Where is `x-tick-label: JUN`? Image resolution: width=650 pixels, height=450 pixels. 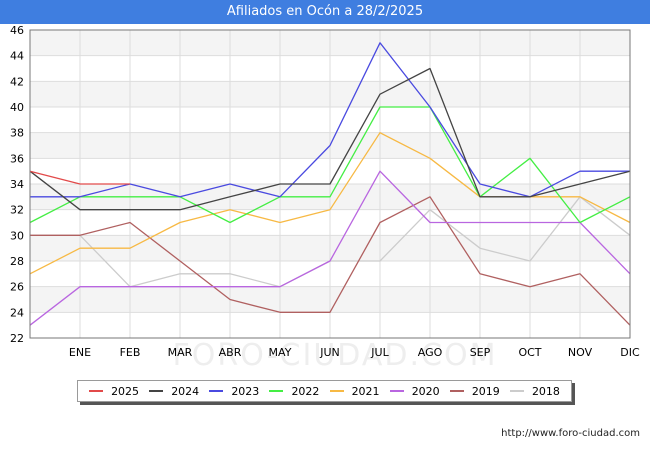 x-tick-label: JUN is located at coordinates (329, 352).